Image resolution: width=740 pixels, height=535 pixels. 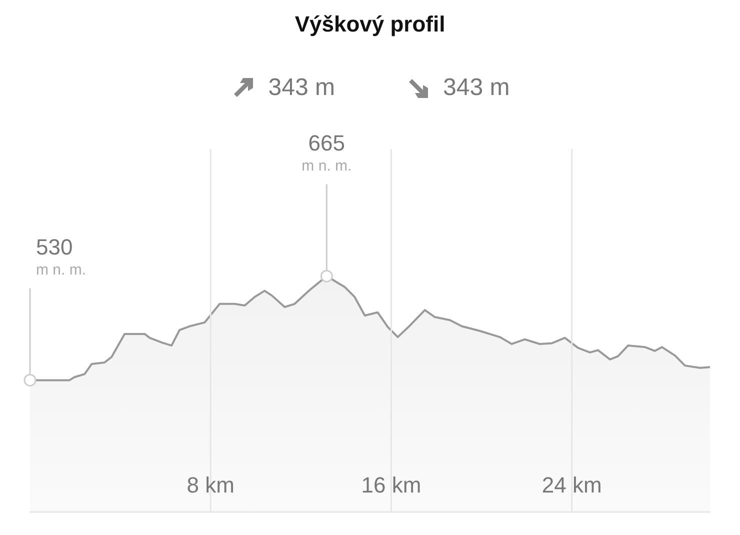 I want to click on chart-title: Výškový profil, so click(x=370, y=24).